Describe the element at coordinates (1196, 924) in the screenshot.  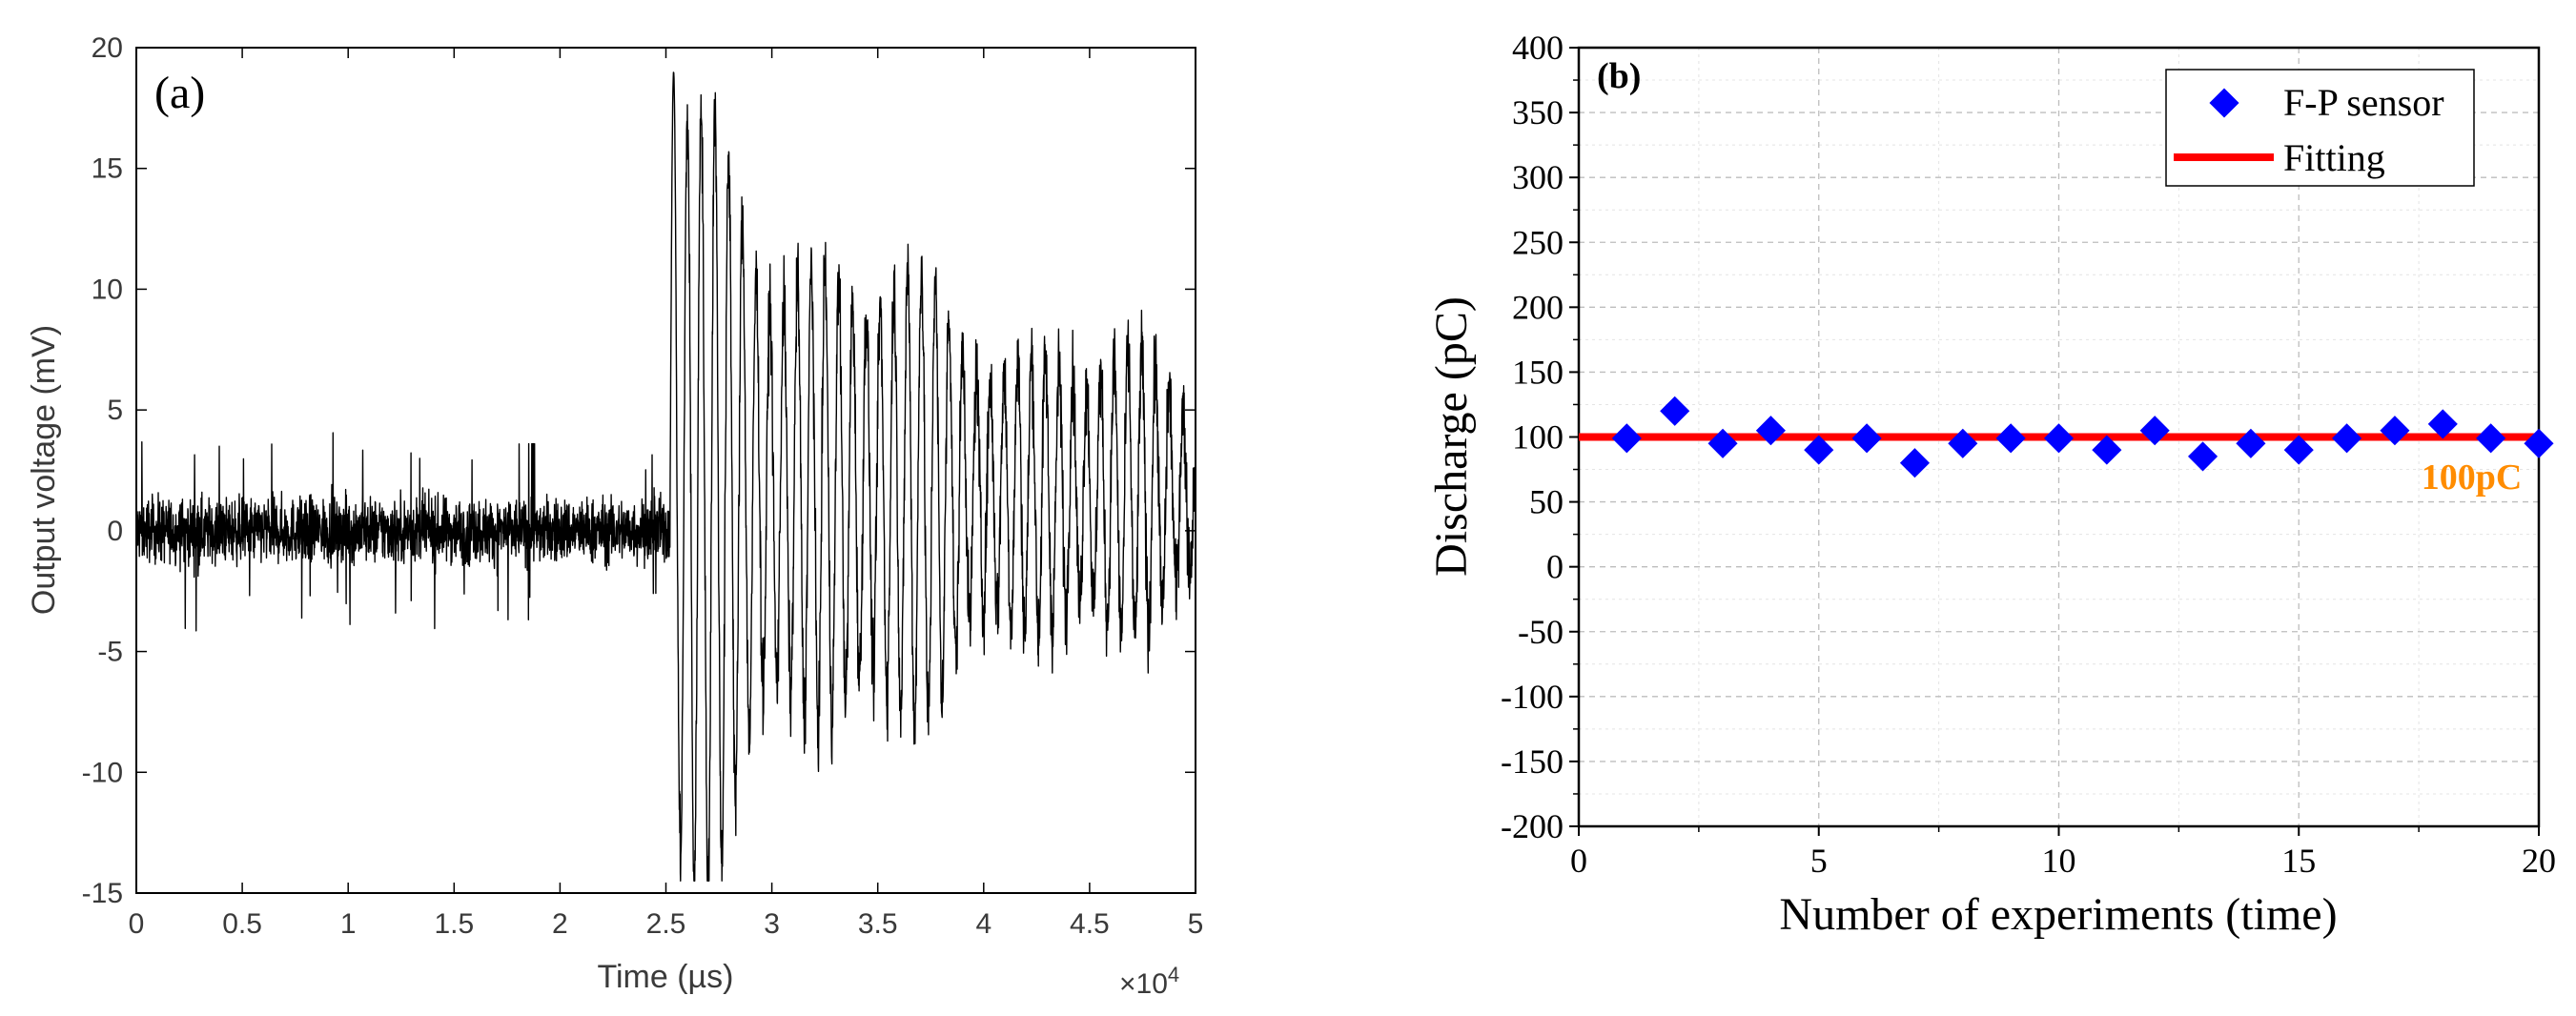
I see `chart-a-xtick-label: 5` at that location.